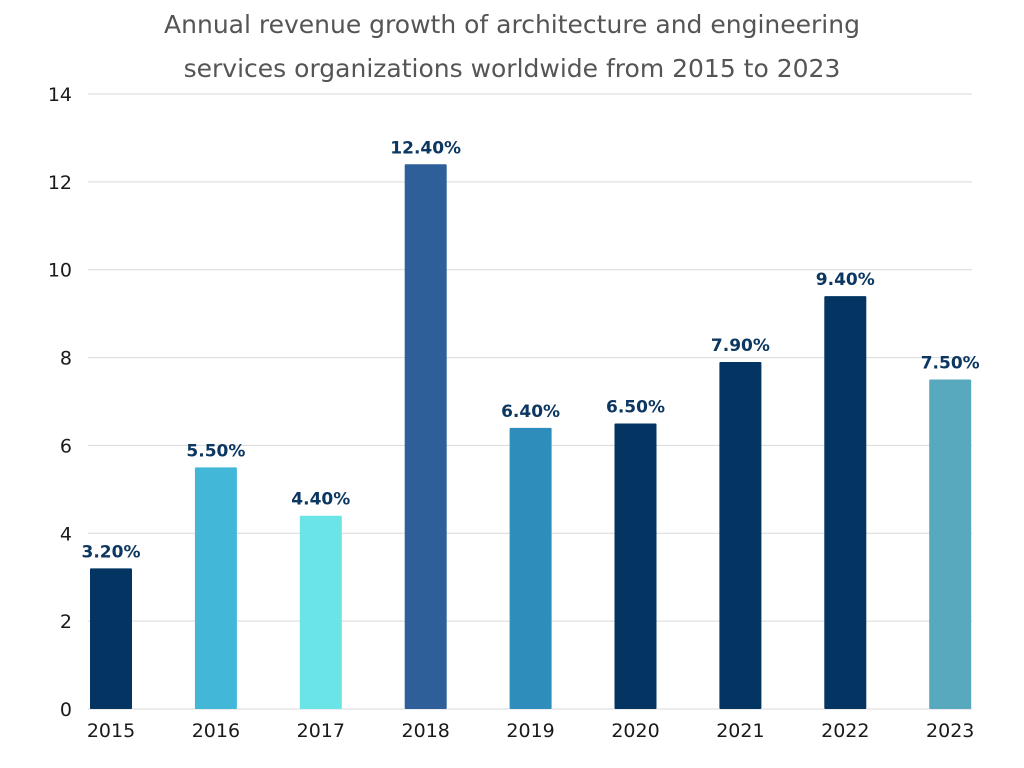 This screenshot has height=768, width=1024. I want to click on data-label-2020: 6.50%, so click(635, 407).